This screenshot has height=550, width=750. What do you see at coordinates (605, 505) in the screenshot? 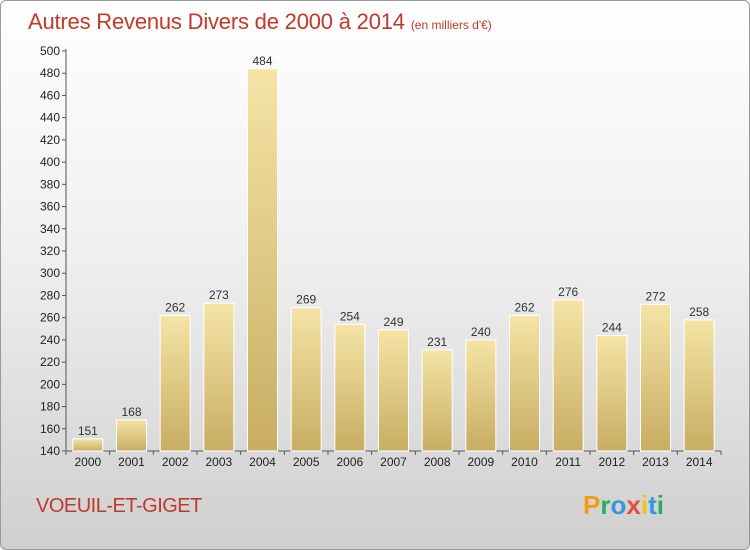
I see `logo-letter: r` at bounding box center [605, 505].